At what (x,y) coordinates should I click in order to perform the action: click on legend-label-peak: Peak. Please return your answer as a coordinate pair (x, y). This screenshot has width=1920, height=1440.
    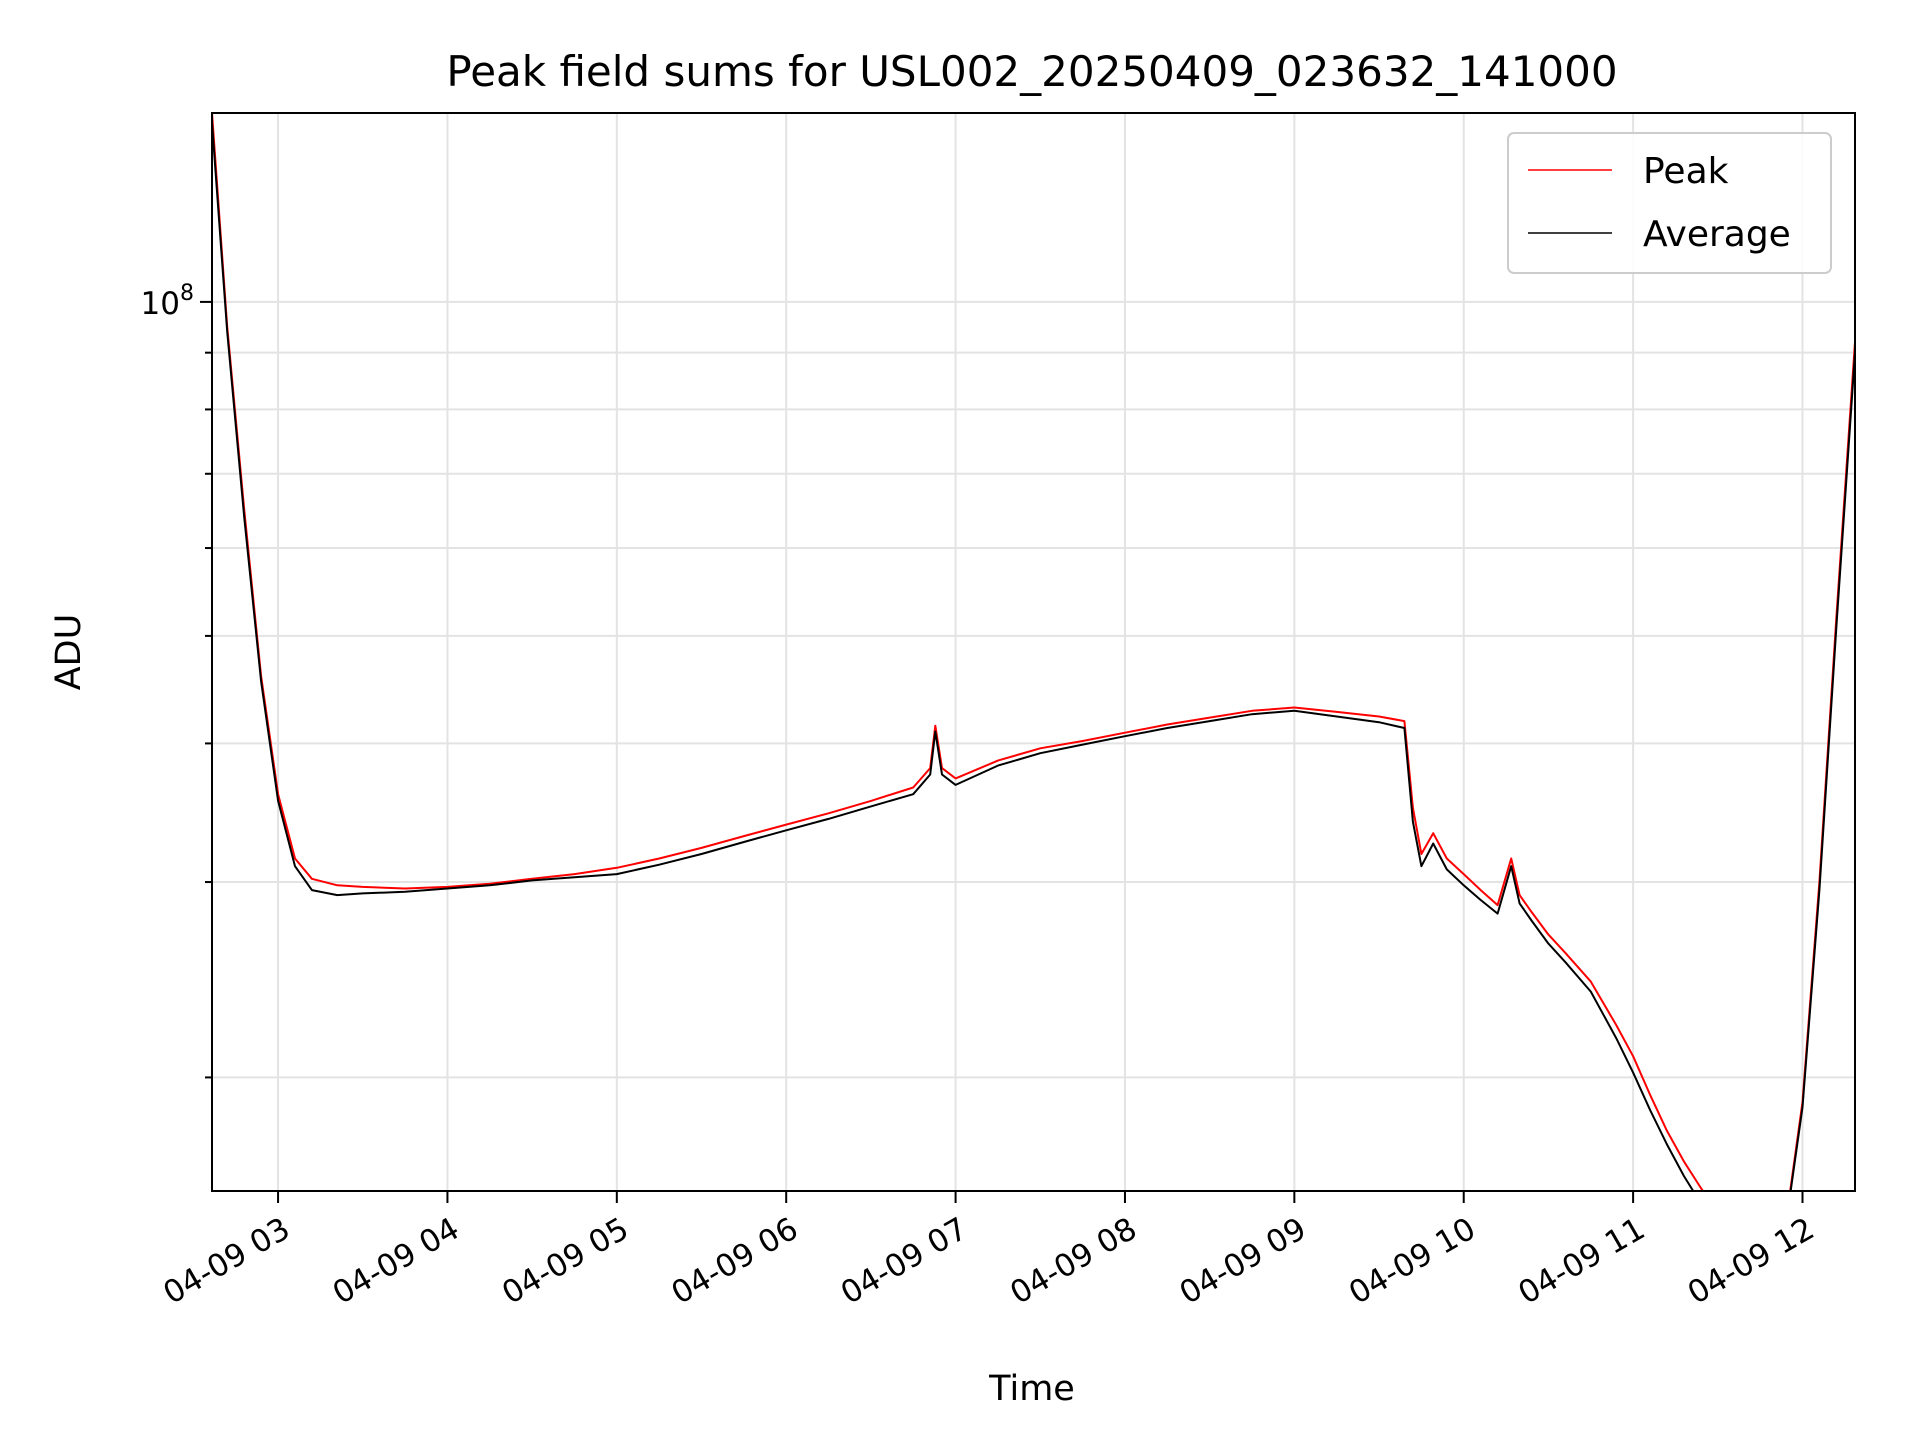
    Looking at the image, I should click on (1686, 171).